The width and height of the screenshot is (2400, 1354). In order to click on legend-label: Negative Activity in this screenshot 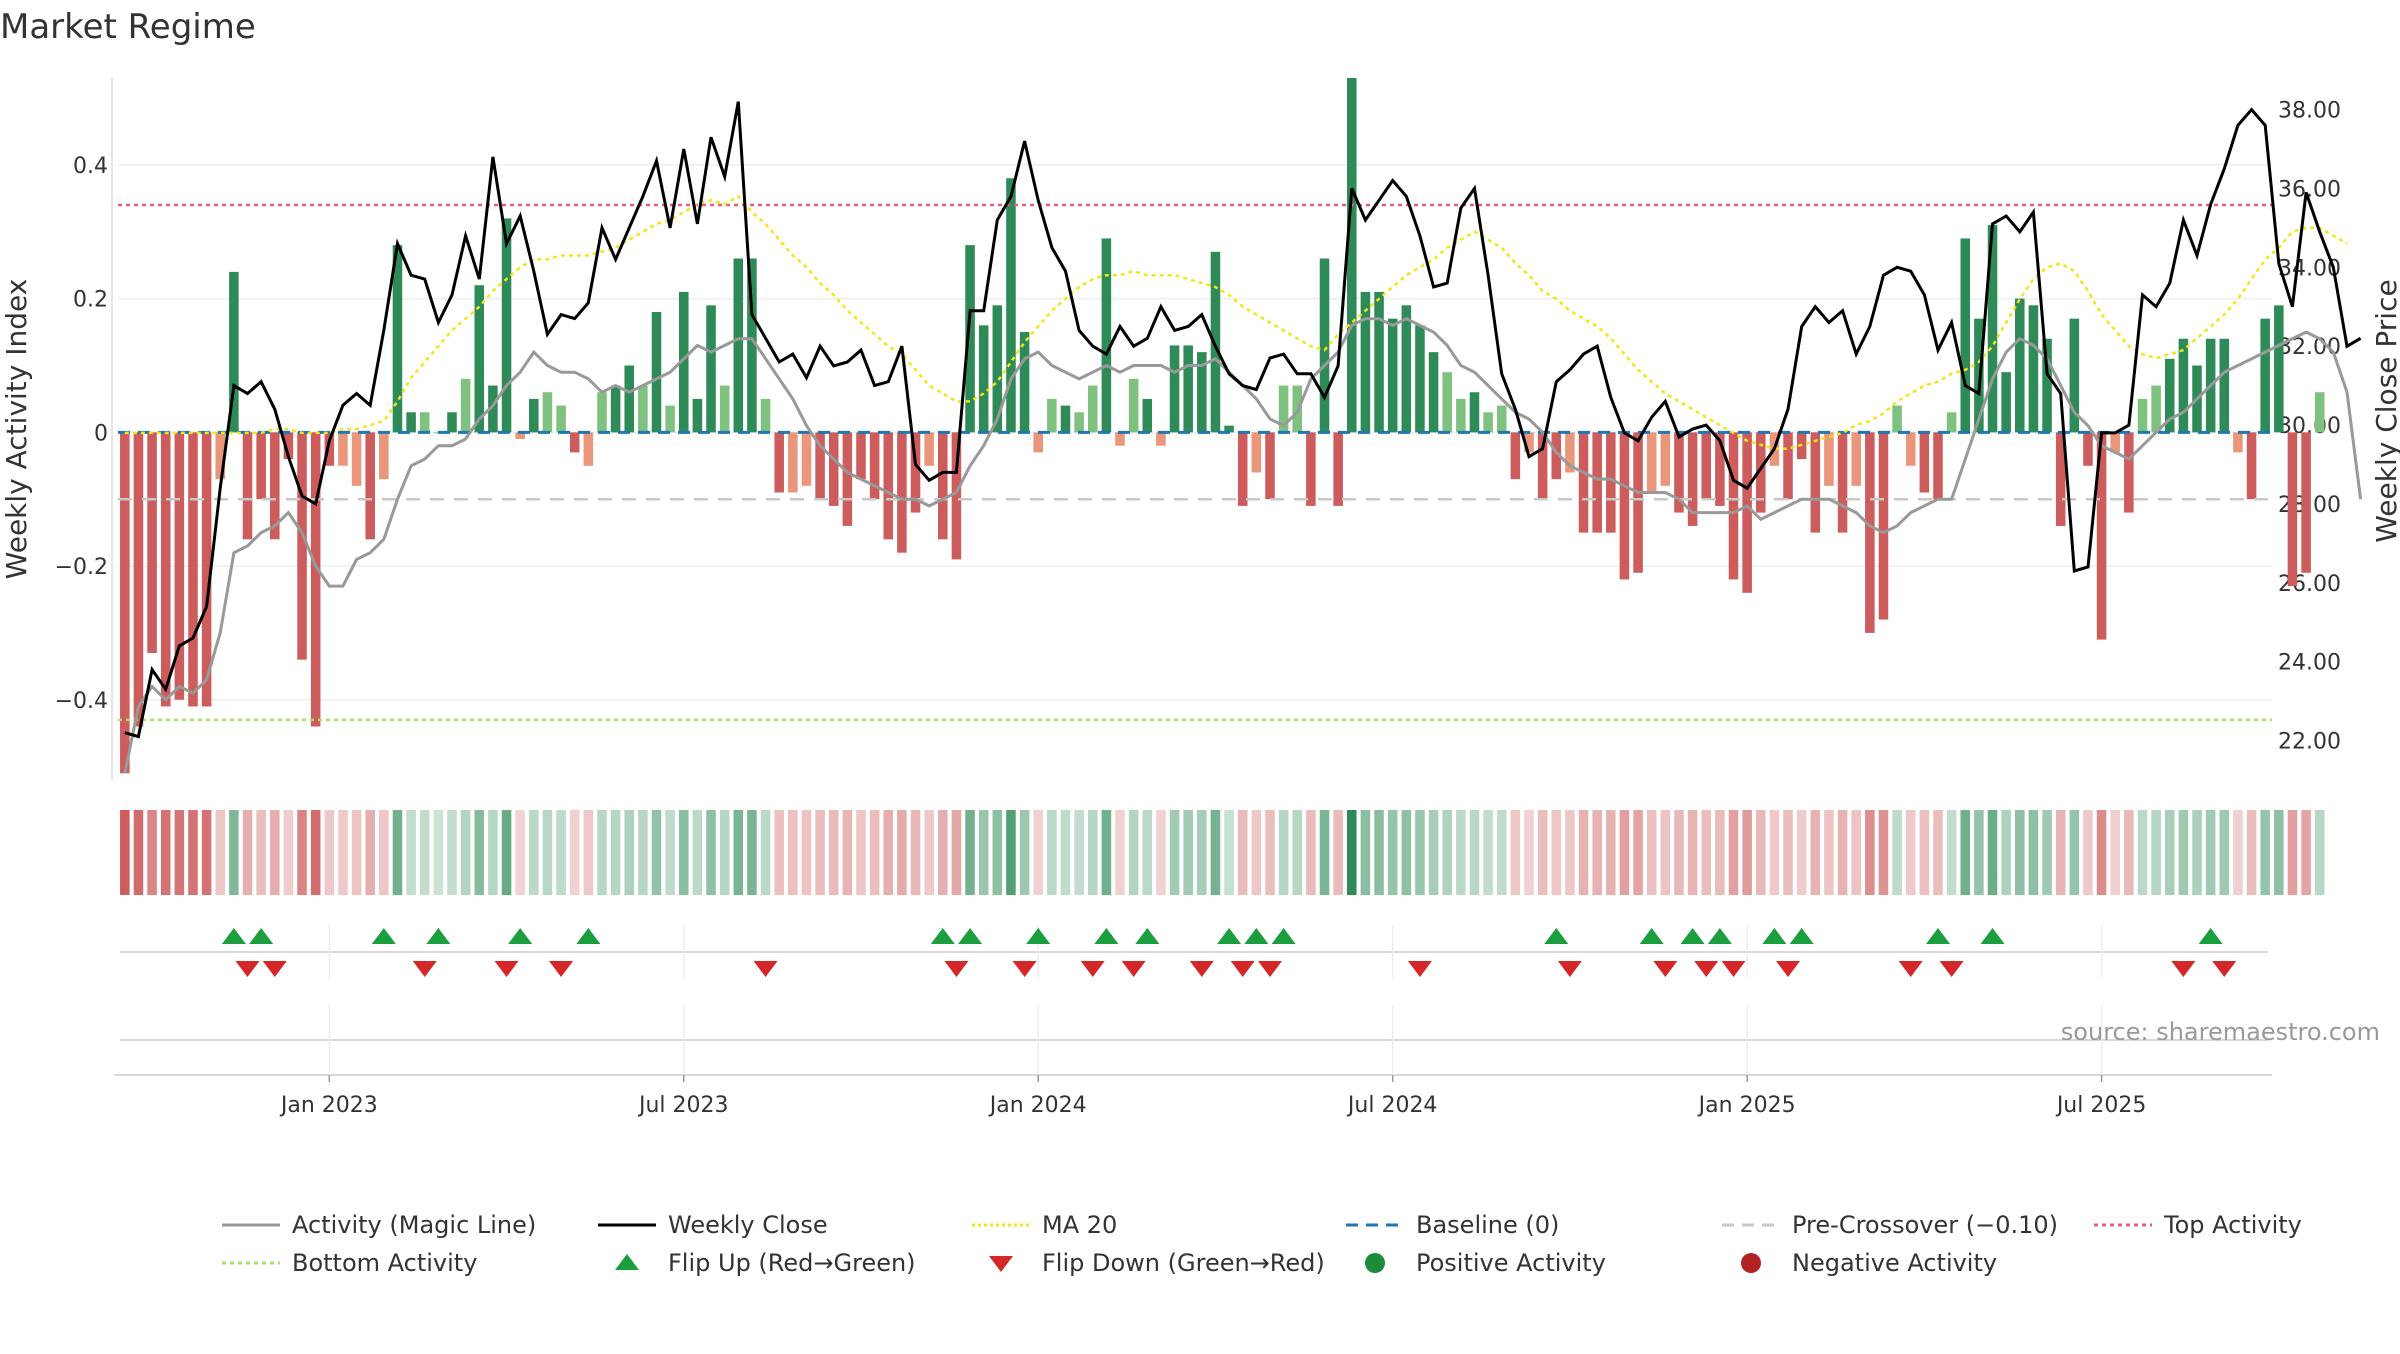, I will do `click(1894, 1263)`.